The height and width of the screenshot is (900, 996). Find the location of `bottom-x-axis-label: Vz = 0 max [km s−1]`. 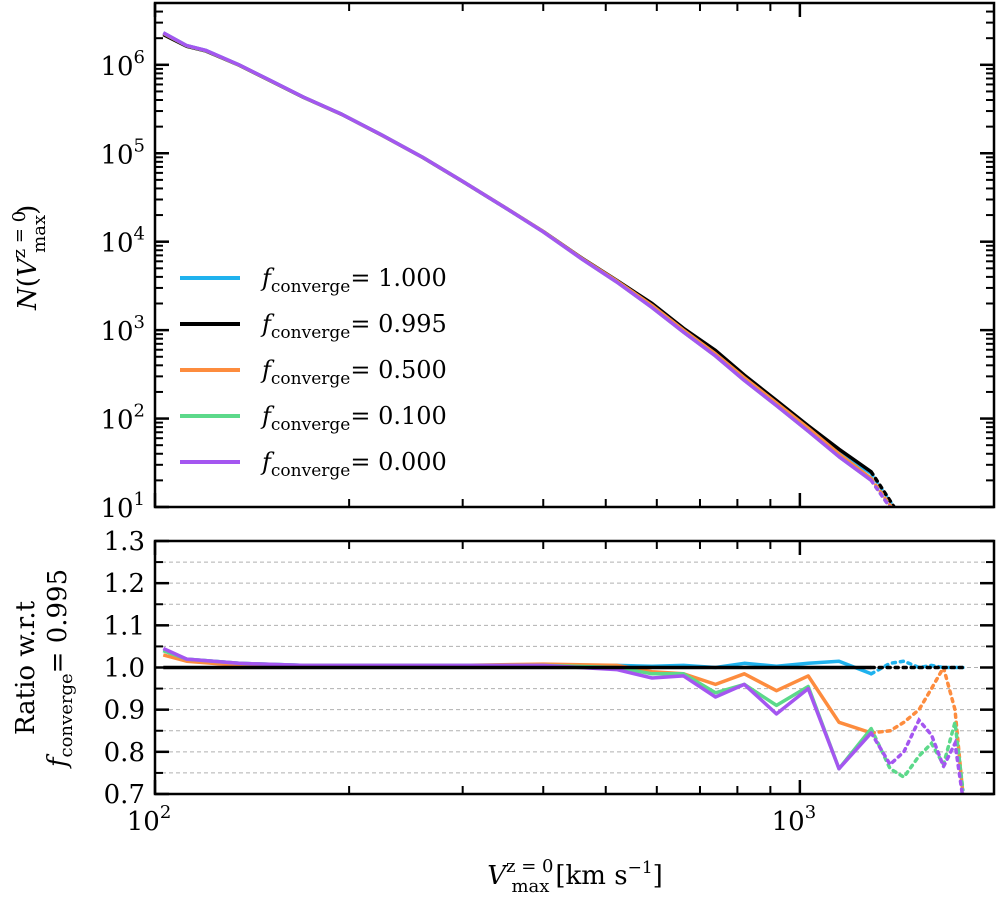

bottom-x-axis-label: Vz = 0 max [km s−1] is located at coordinates (575, 876).